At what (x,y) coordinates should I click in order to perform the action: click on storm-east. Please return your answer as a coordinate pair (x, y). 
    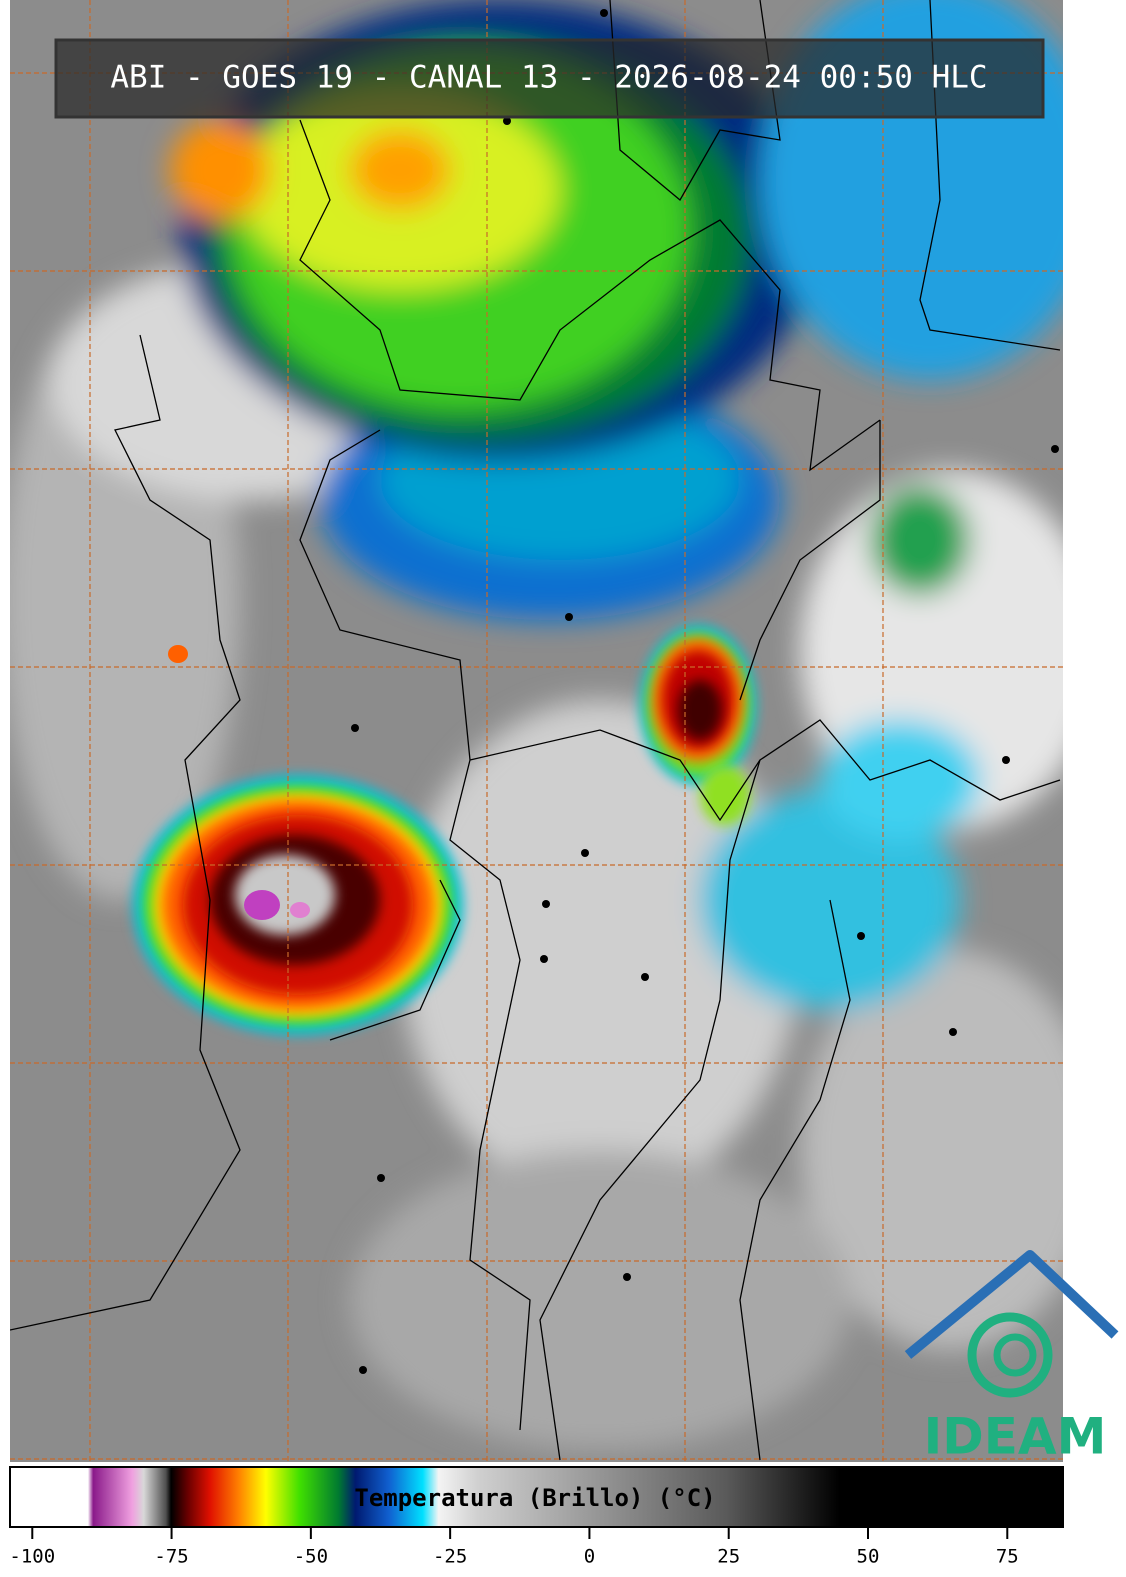
    Looking at the image, I should click on (462, 725).